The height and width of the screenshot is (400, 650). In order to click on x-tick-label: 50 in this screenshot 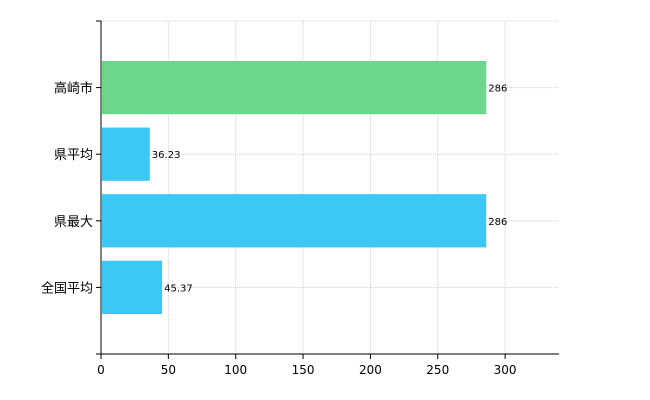, I will do `click(168, 370)`.